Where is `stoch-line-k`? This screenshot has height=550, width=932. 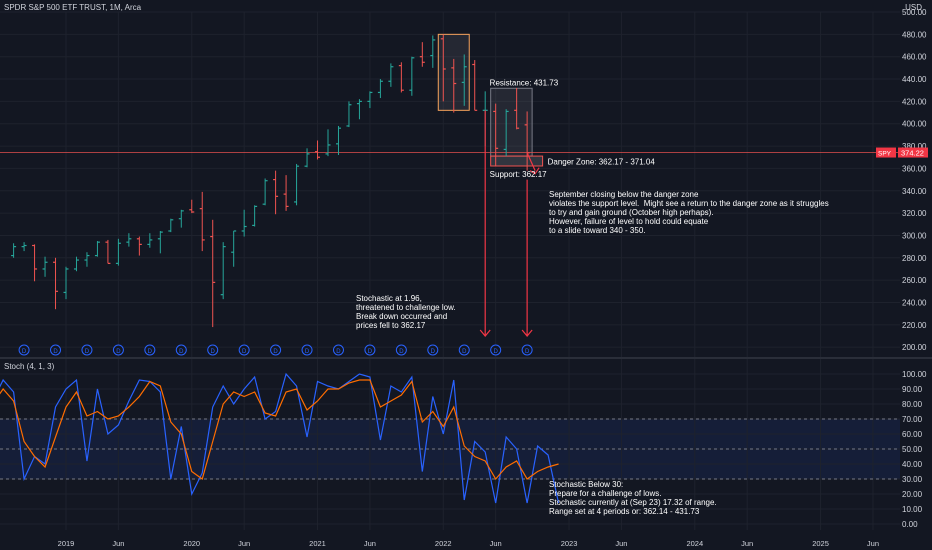
stoch-line-k is located at coordinates (280, 438).